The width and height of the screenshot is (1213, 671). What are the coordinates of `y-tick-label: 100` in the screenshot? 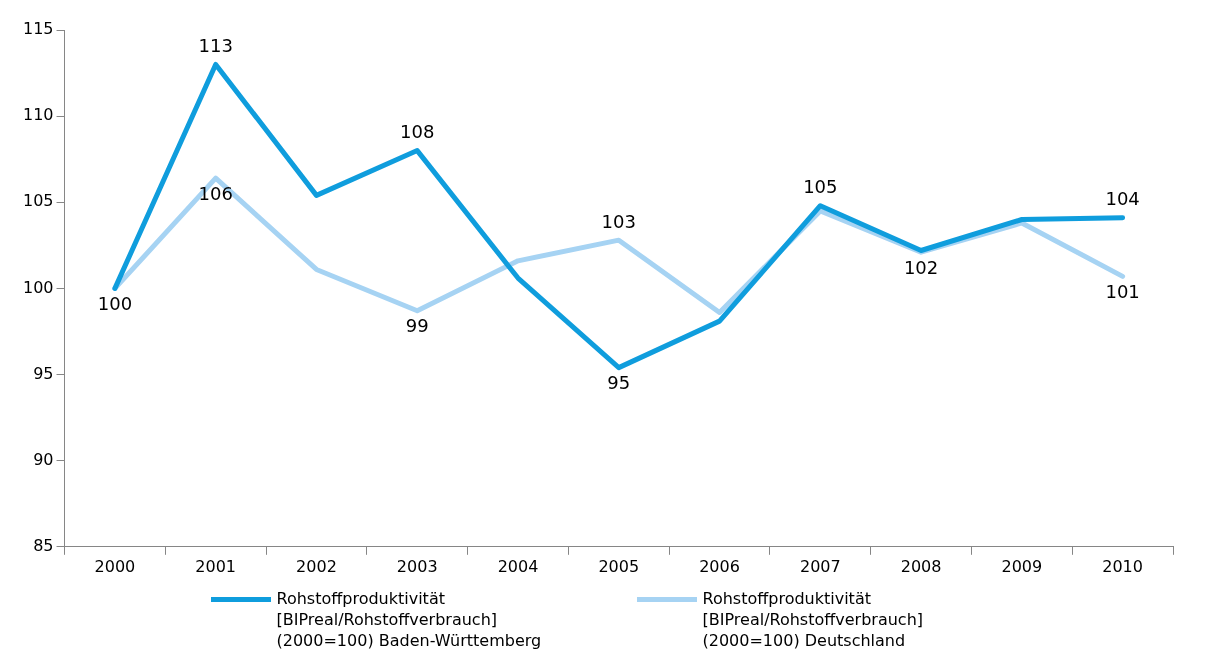 It's located at (38, 287).